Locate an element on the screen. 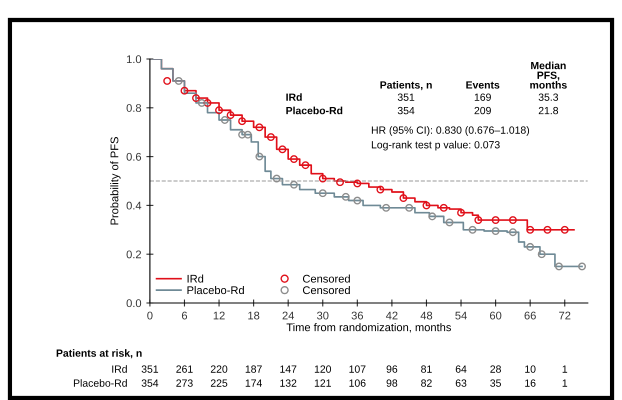 The height and width of the screenshot is (400, 622). y-tick-label: 0.8 is located at coordinates (134, 108).